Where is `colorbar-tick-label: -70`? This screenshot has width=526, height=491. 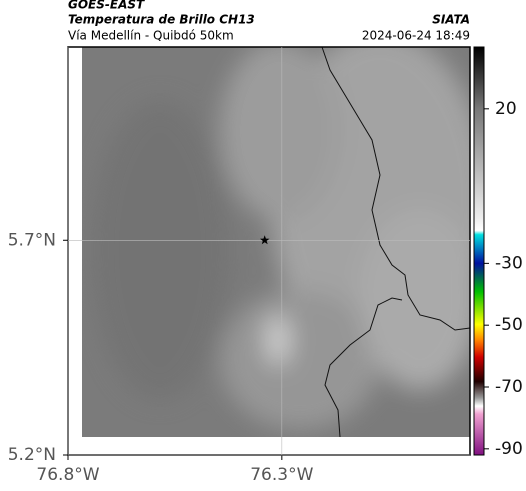
colorbar-tick-label: -70 is located at coordinates (509, 387).